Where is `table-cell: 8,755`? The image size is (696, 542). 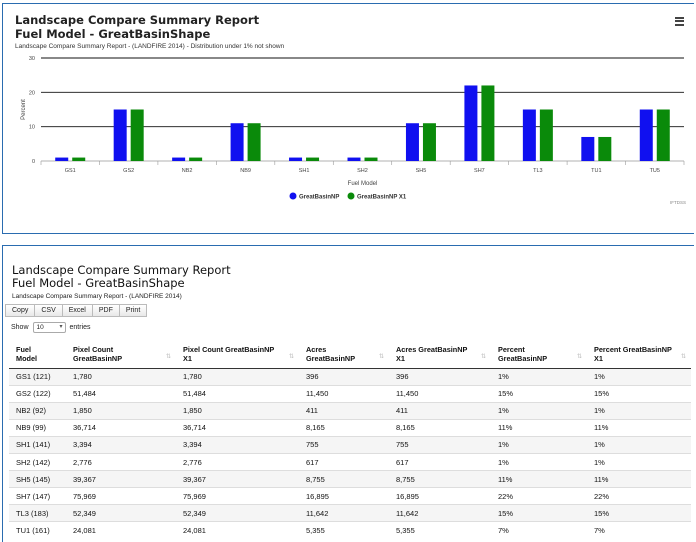 table-cell: 8,755 is located at coordinates (344, 479).